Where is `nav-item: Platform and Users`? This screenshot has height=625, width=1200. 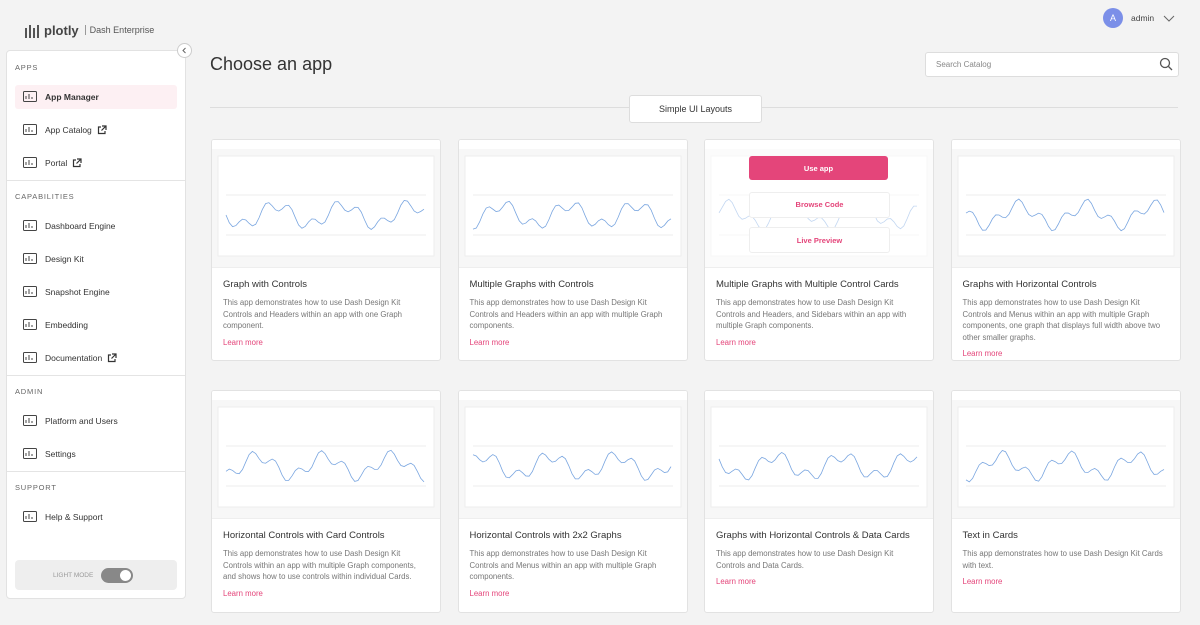 nav-item: Platform and Users is located at coordinates (96, 421).